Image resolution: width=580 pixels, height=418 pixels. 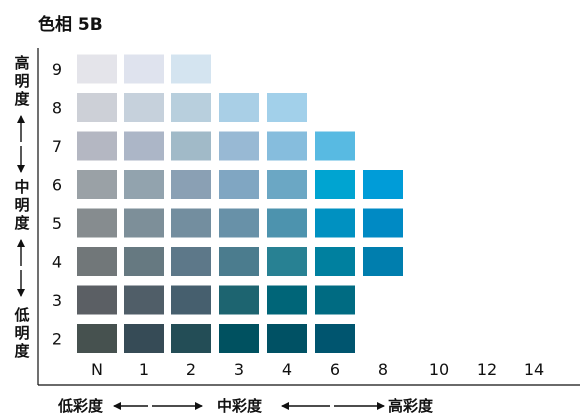 I want to click on chroma-tick-N: N, so click(x=97, y=369).